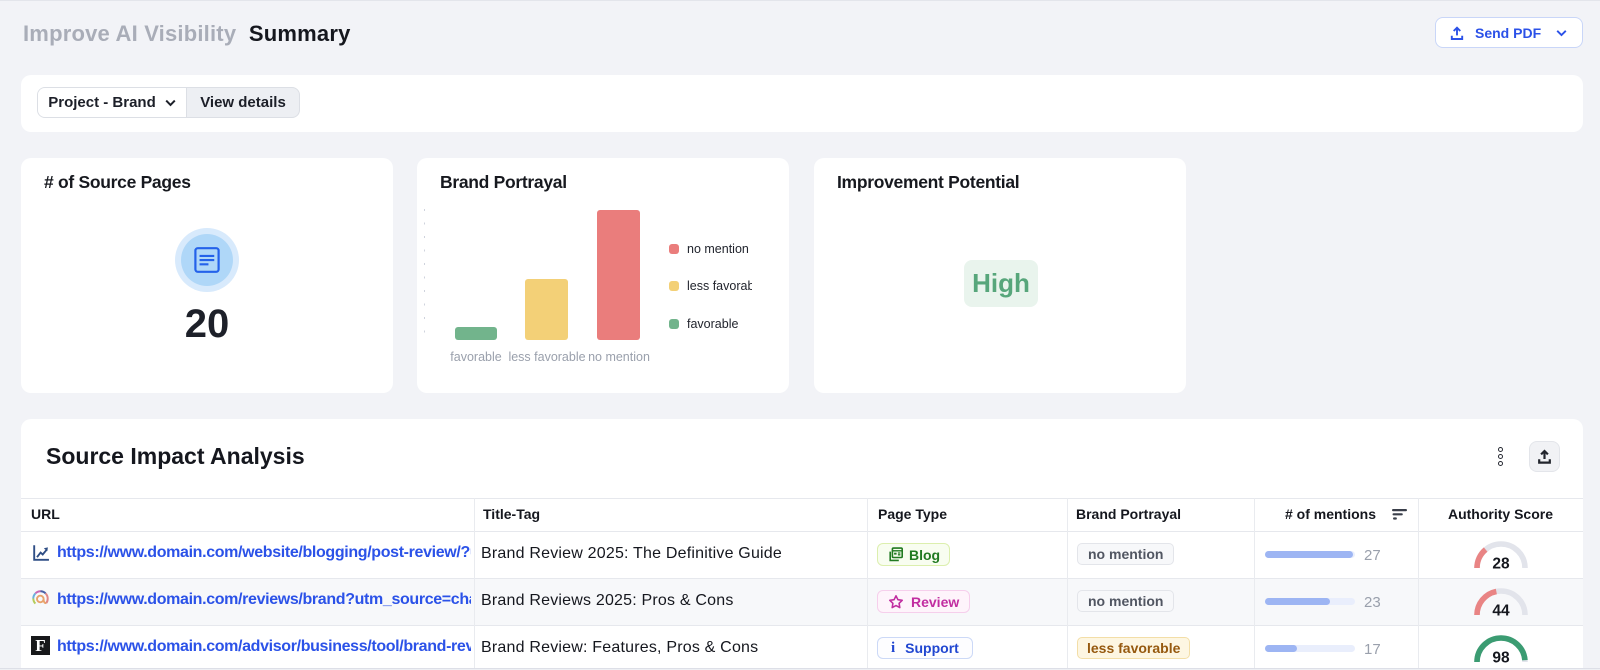 Image resolution: width=1600 pixels, height=670 pixels. Describe the element at coordinates (1501, 563) in the screenshot. I see `svg-text: 28` at that location.